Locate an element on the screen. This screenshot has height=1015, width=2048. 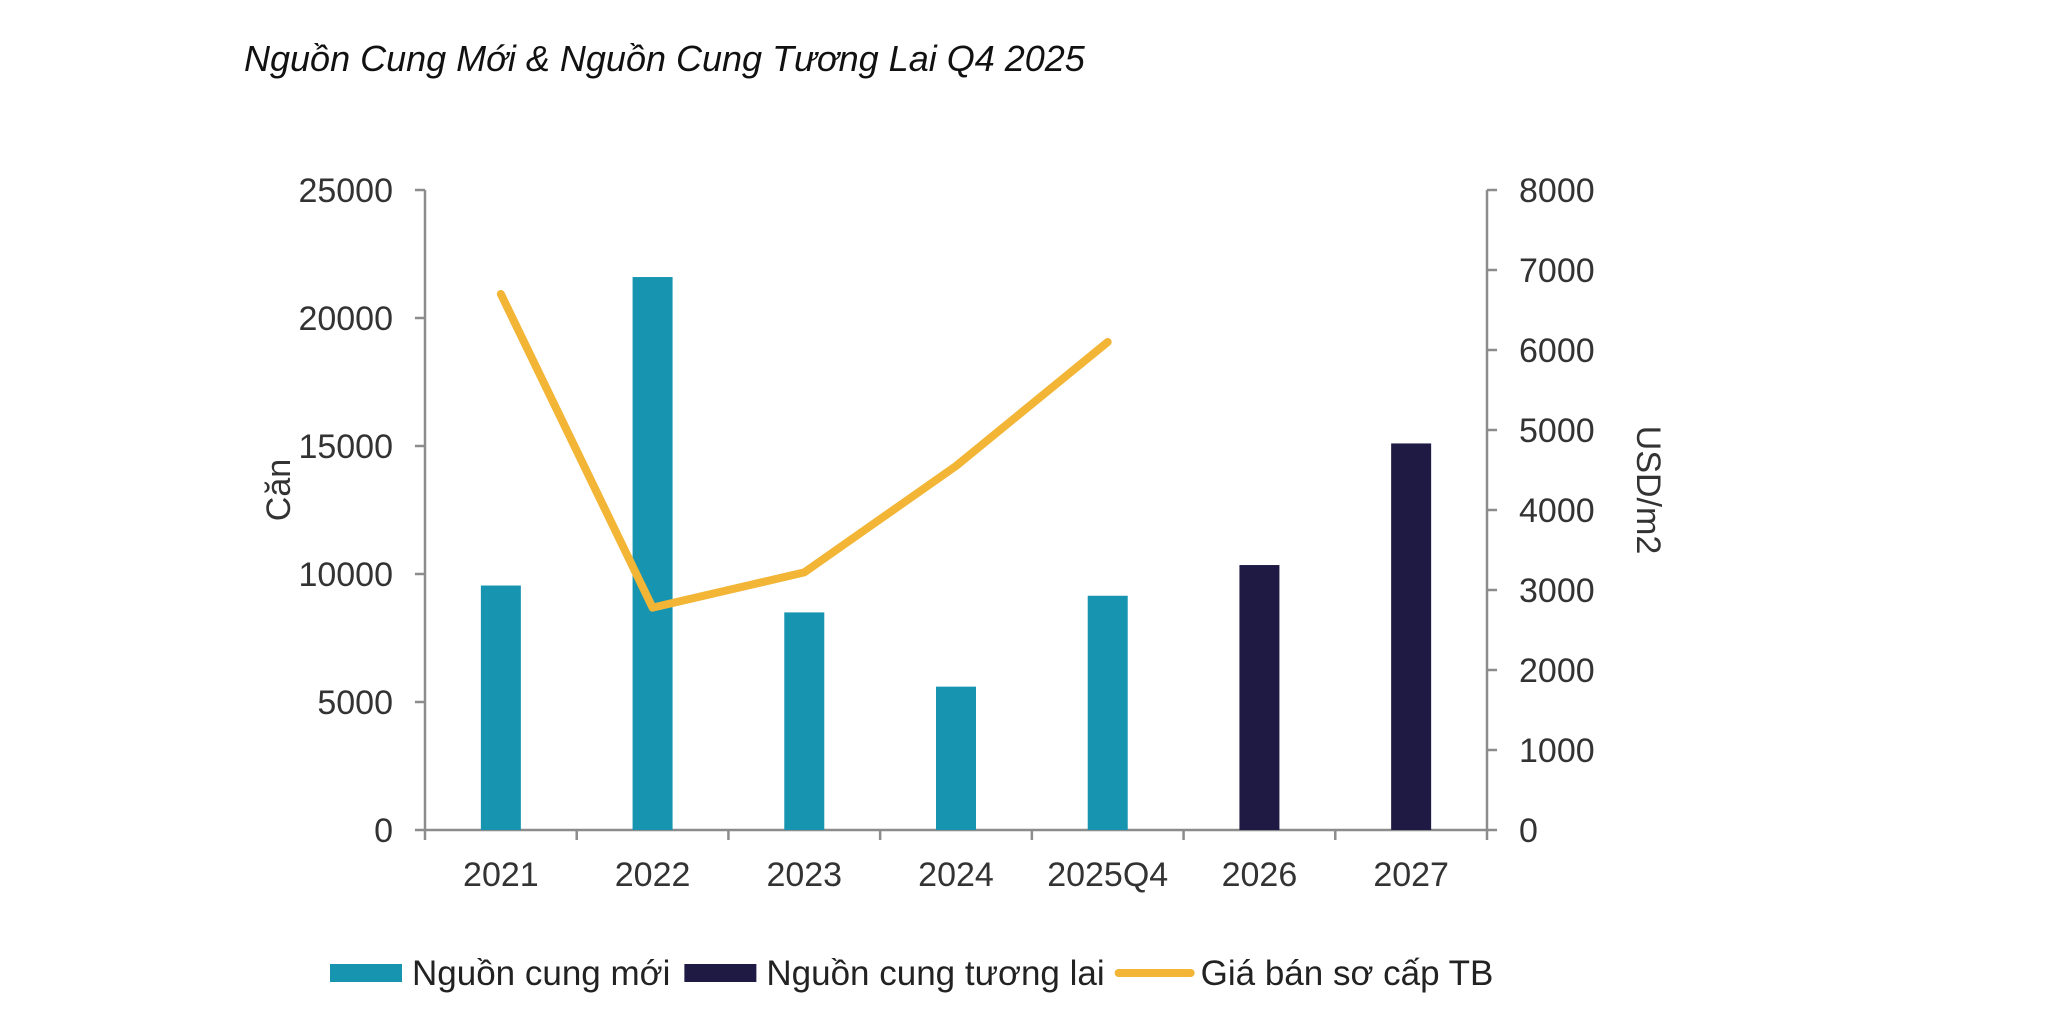
right-axis-tick-label: 0 is located at coordinates (1528, 831).